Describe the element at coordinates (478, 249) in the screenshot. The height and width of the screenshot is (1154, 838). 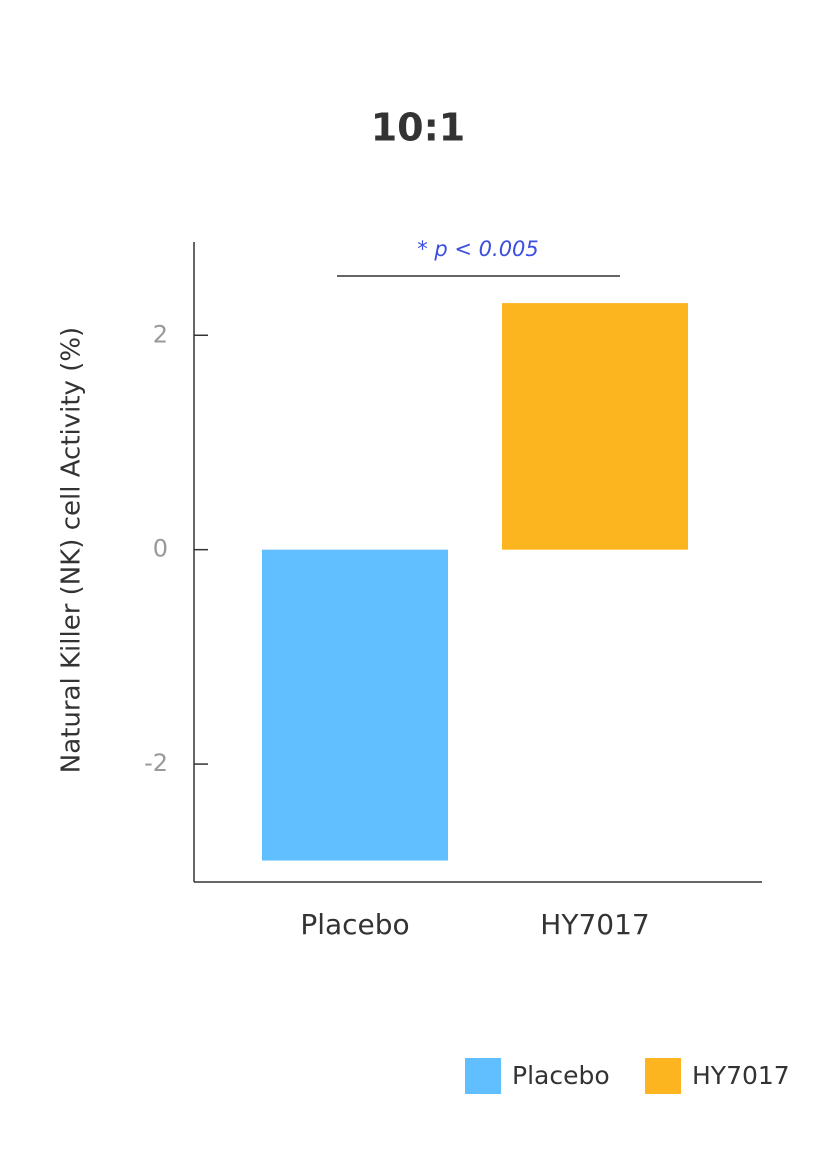
I see `significance-label: * p < 0.005` at that location.